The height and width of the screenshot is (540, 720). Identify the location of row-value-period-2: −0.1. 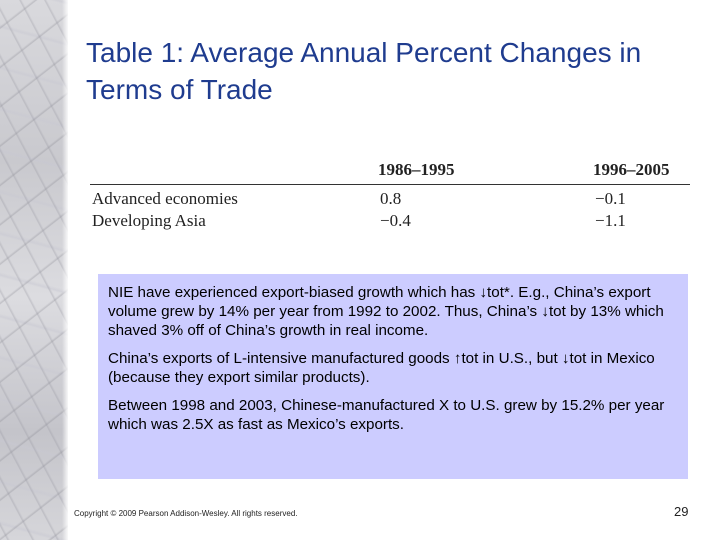
(610, 198).